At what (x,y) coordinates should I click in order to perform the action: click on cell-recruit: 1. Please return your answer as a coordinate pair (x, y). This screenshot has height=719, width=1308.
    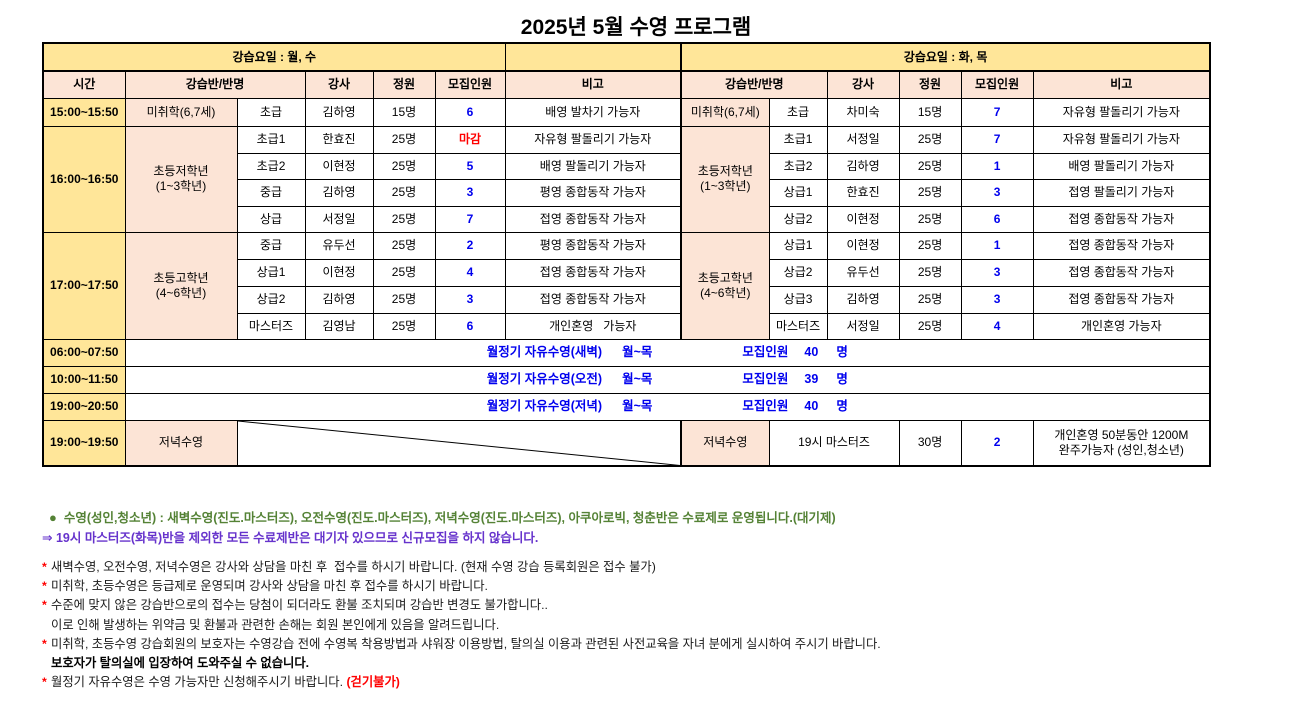
    Looking at the image, I should click on (997, 245).